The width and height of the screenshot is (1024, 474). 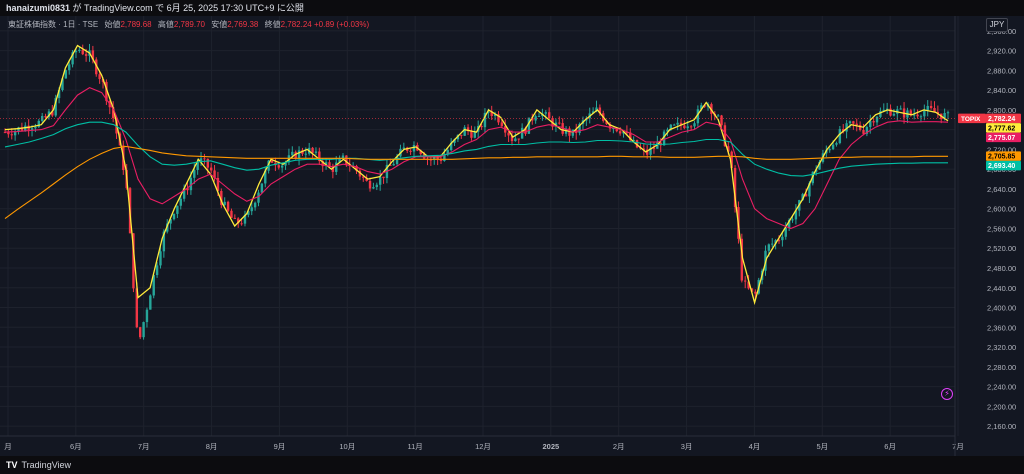 What do you see at coordinates (219, 24) in the screenshot?
I see `low-label: 安値` at bounding box center [219, 24].